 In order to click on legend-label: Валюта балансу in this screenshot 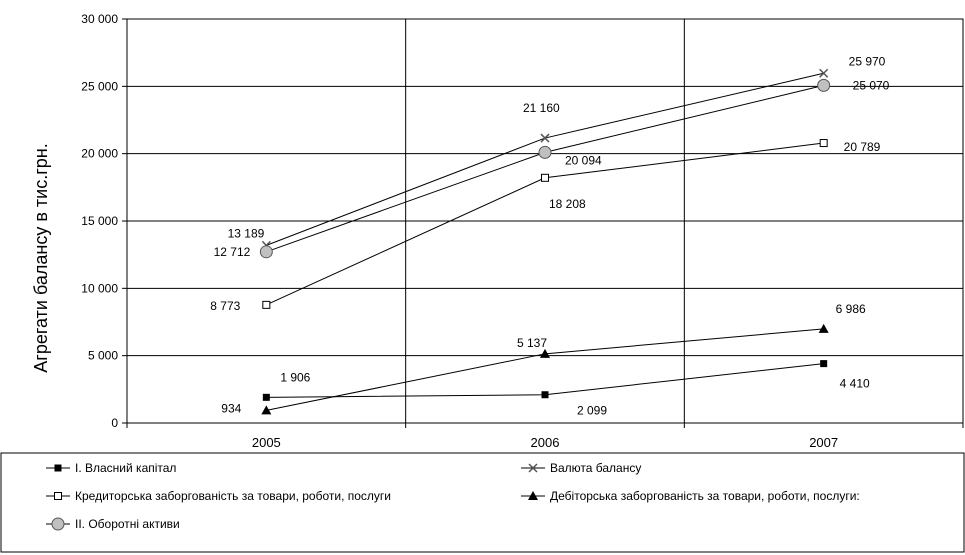, I will do `click(595, 468)`.